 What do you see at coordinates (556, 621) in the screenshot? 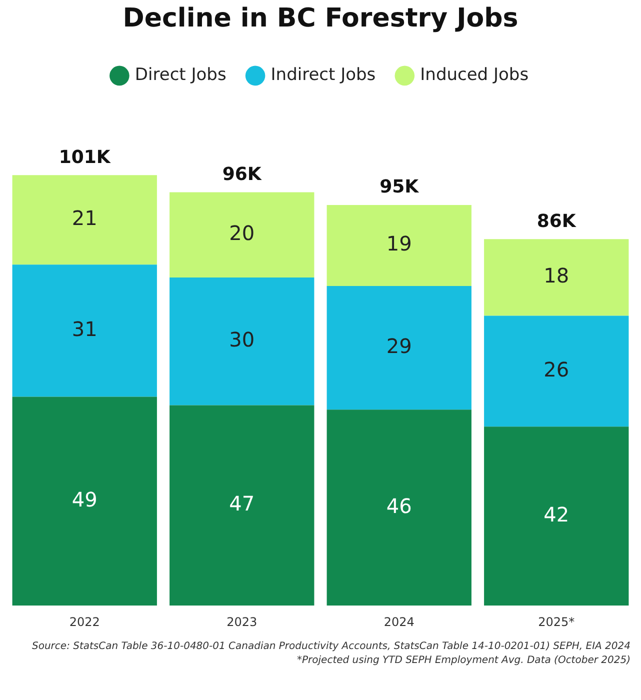
I see `x-tick-label: 2025*` at bounding box center [556, 621].